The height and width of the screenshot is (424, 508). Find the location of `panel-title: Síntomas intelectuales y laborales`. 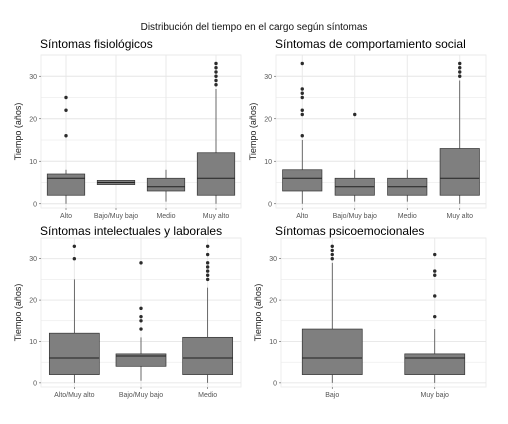

panel-title: Síntomas intelectuales y laborales is located at coordinates (131, 231).